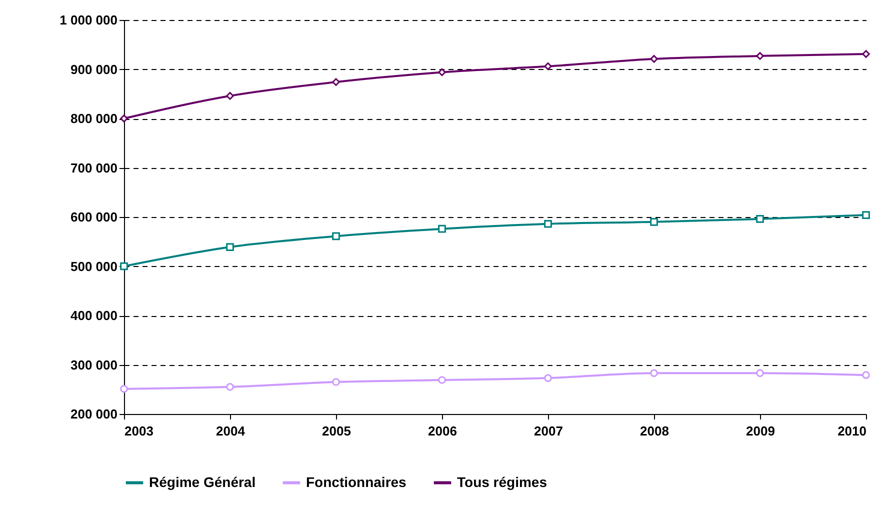  I want to click on y-tick-label: 600 000, so click(94, 217).